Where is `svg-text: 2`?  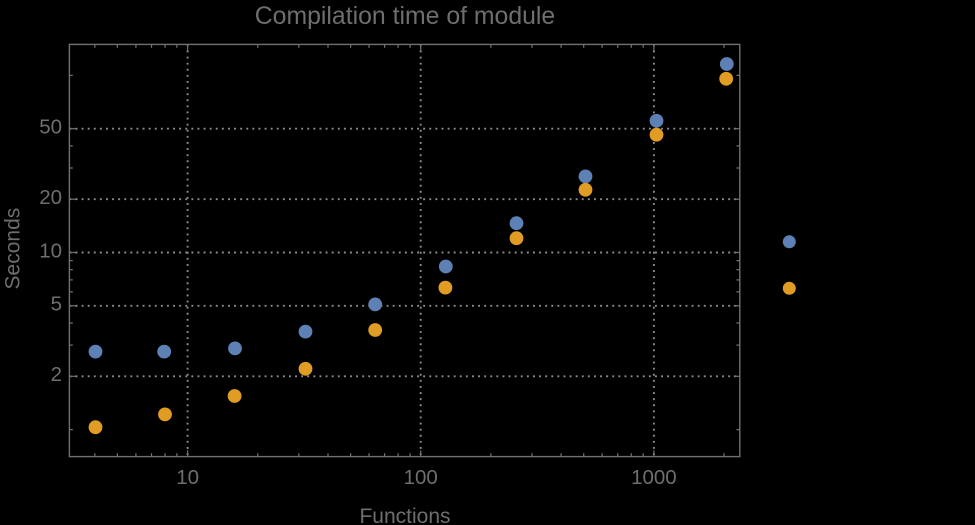
svg-text: 2 is located at coordinates (56, 374).